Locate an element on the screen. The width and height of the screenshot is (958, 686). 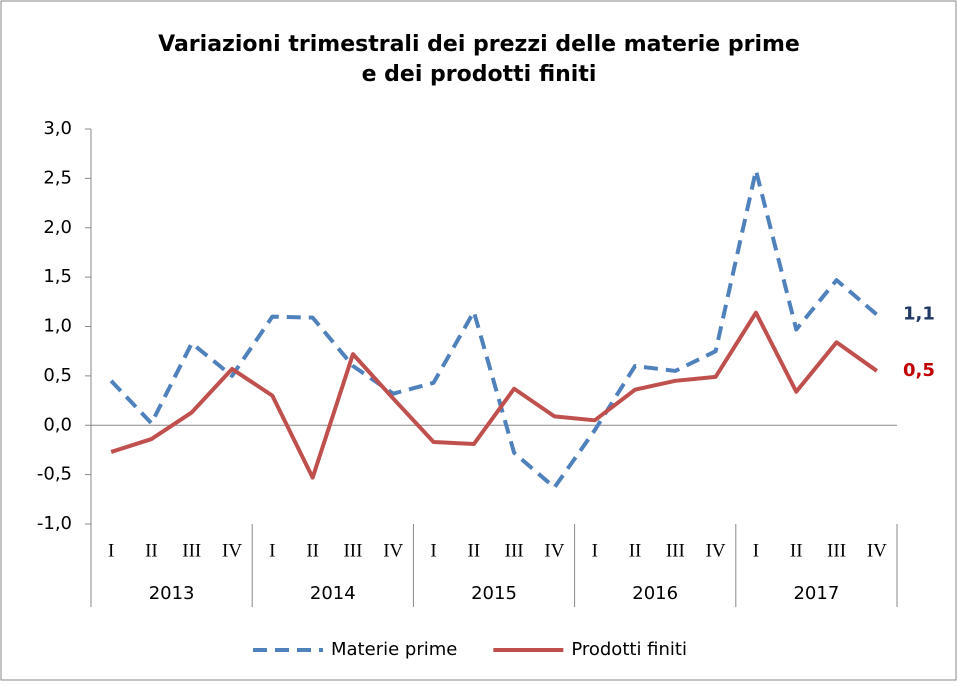
value-label: 1,1 is located at coordinates (919, 314).